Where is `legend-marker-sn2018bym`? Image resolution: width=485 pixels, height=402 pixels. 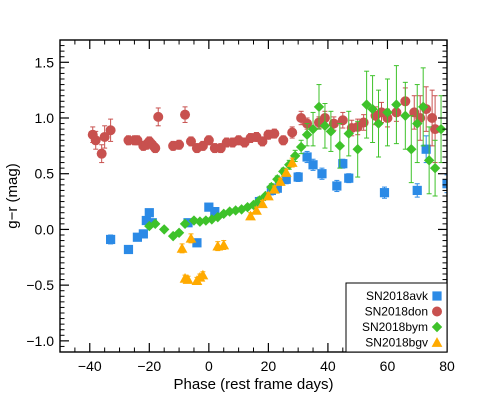 legend-marker-sn2018bym is located at coordinates (437, 327).